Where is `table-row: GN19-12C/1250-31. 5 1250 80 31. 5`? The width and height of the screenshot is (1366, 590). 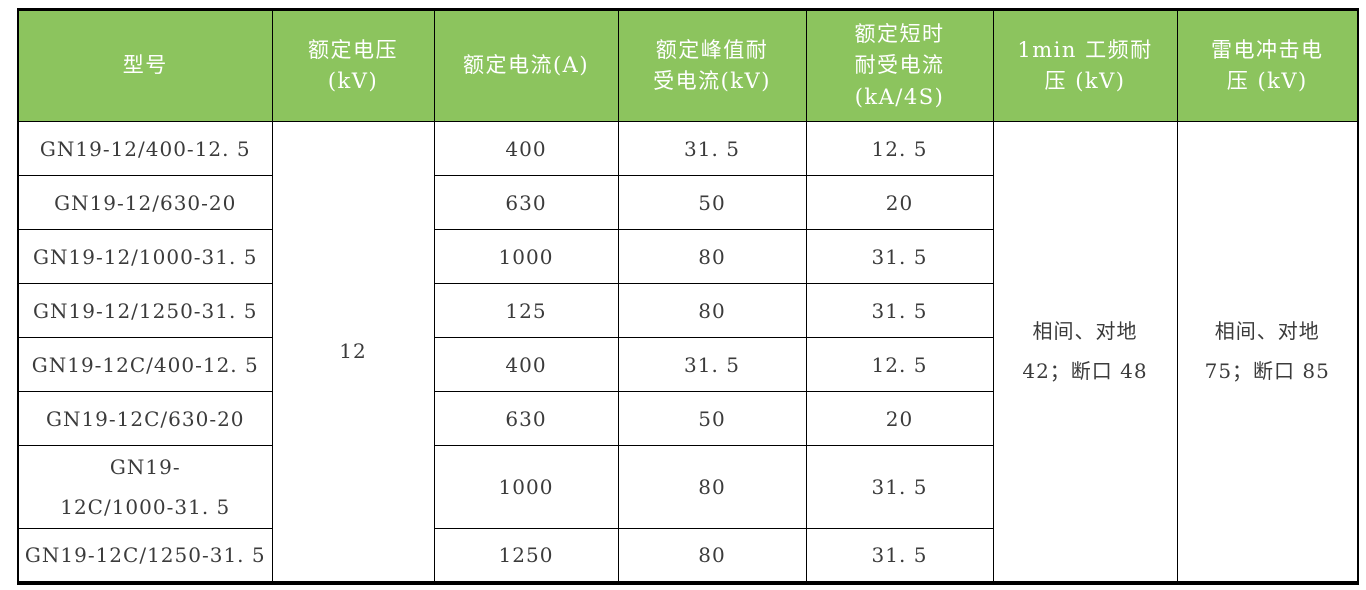
table-row: GN19-12C/1250-31. 5 1250 80 31. 5 is located at coordinates (687, 555).